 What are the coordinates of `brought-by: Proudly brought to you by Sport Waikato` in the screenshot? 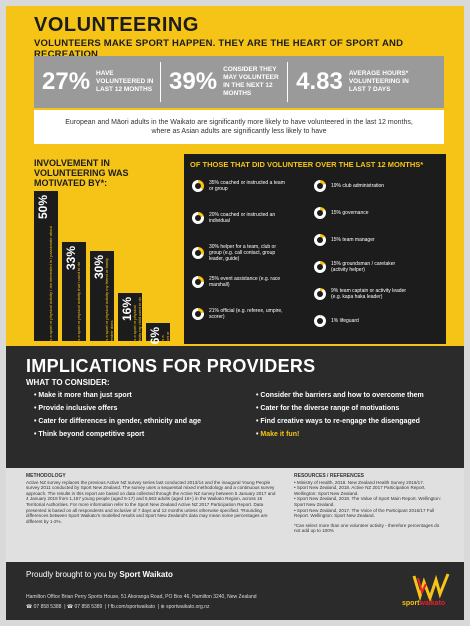 It's located at (99, 574).